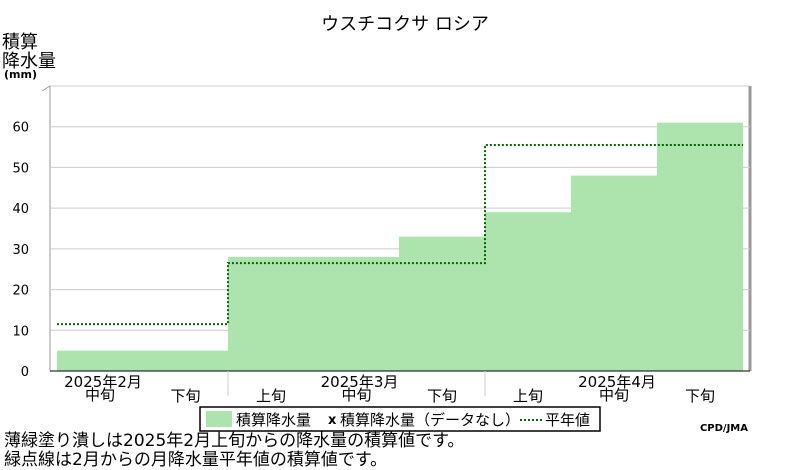  What do you see at coordinates (25, 372) in the screenshot?
I see `y-tick-label-0: 0` at bounding box center [25, 372].